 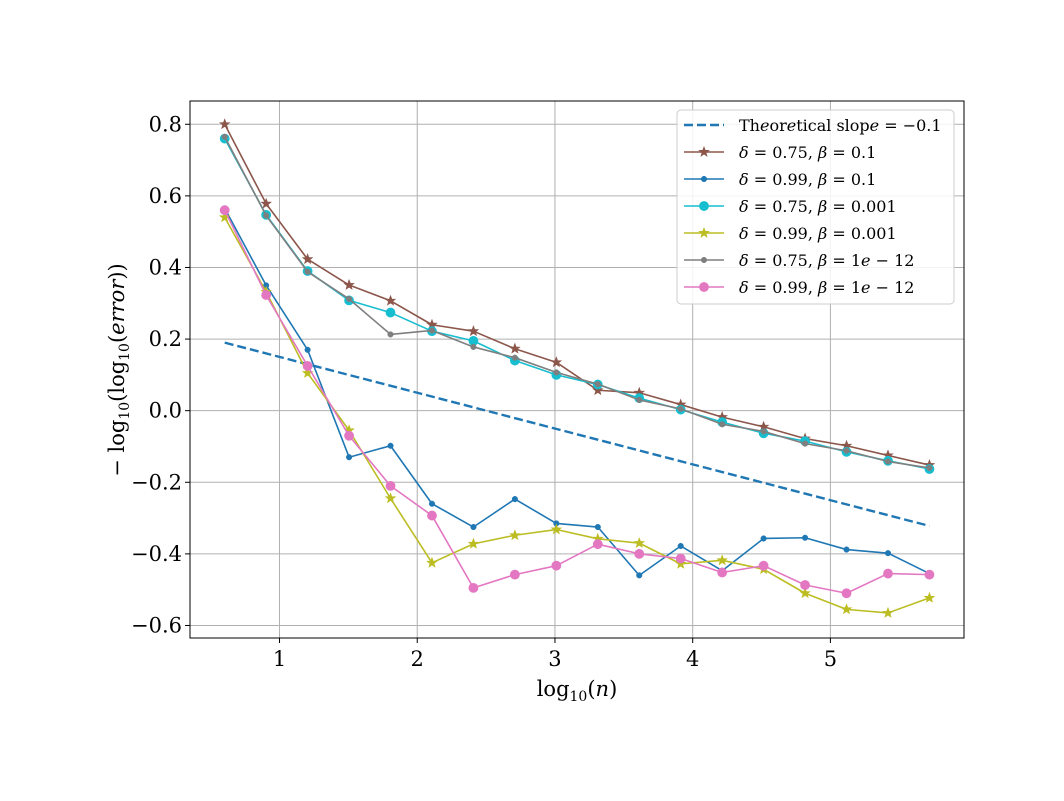 What do you see at coordinates (279, 659) in the screenshot?
I see `x-tick-label: 1` at bounding box center [279, 659].